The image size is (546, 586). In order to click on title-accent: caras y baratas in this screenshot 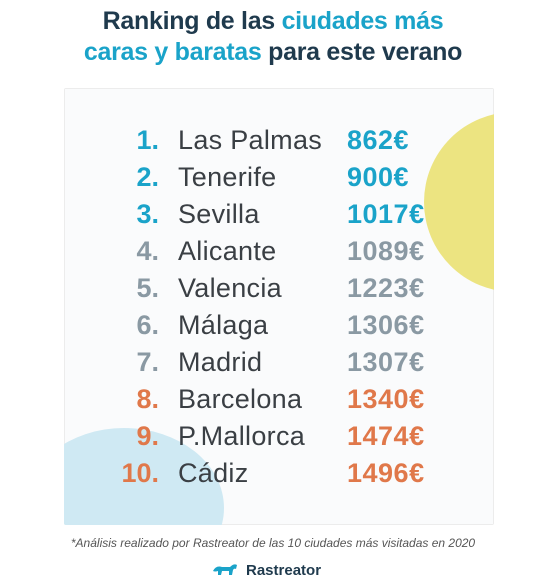, I will do `click(172, 52)`.